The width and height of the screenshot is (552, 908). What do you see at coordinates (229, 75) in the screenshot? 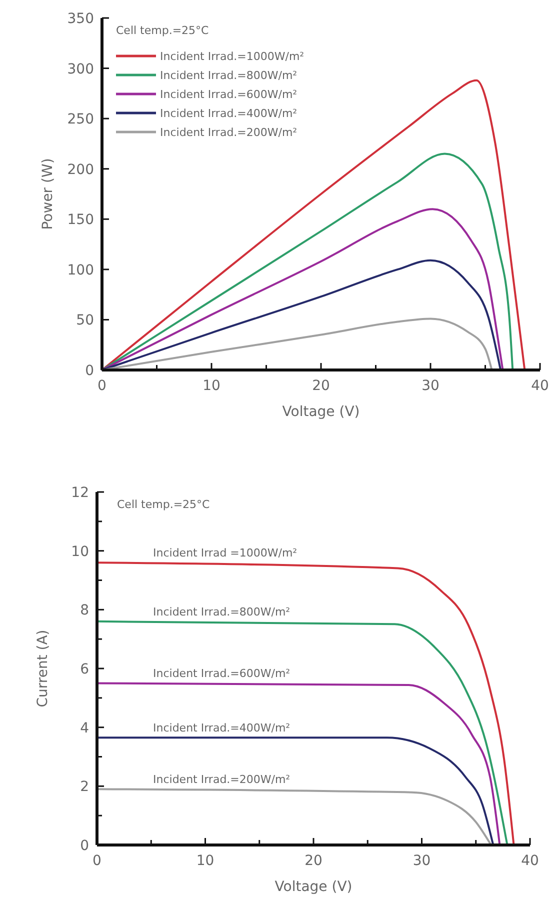
I see `legend-label: Incident Irrad.=800W/m²` at bounding box center [229, 75].